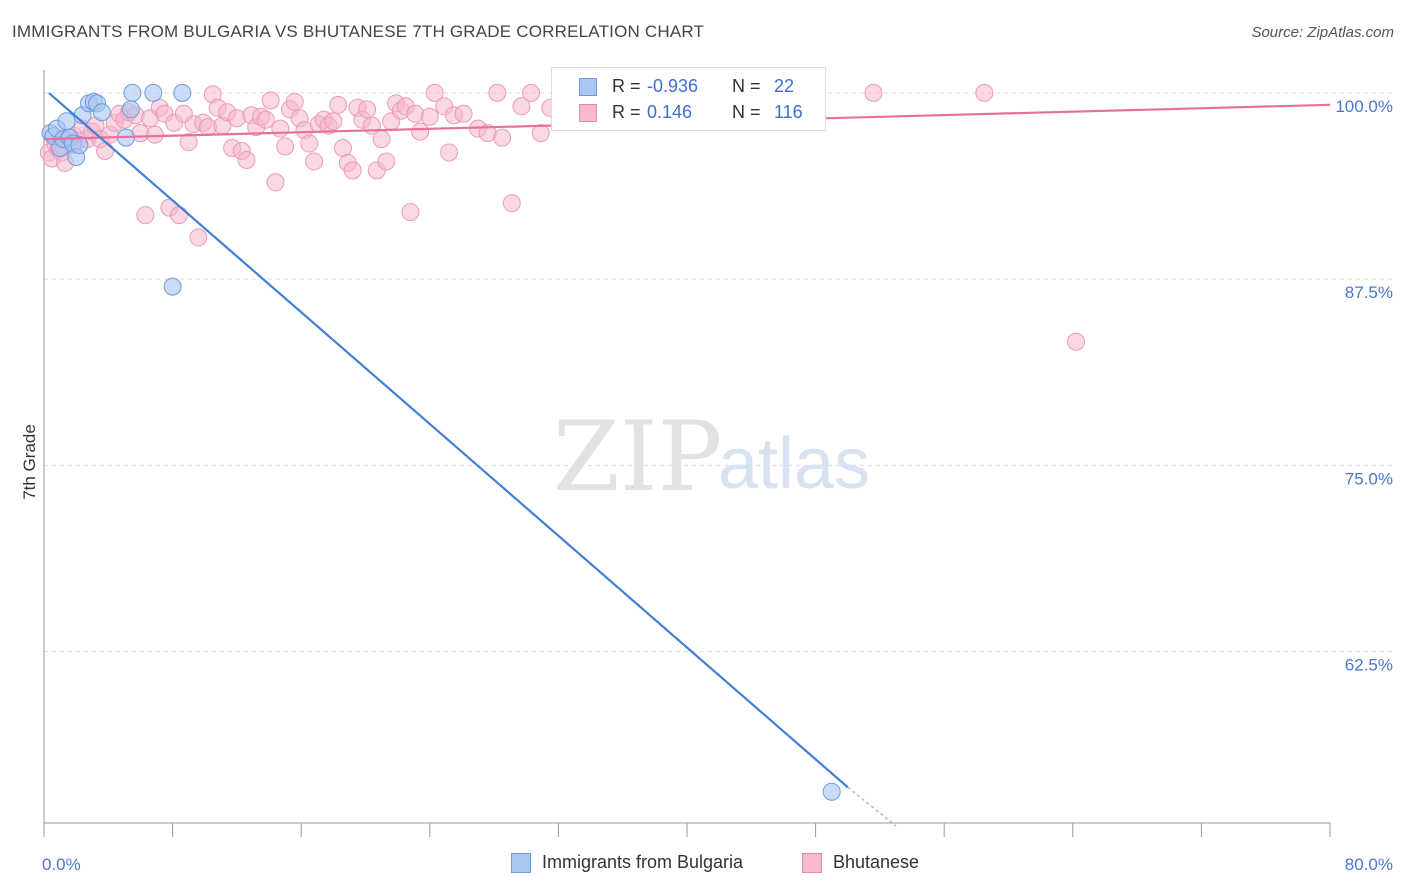 The image size is (1406, 892). Describe the element at coordinates (784, 86) in the screenshot. I see `legend-n-value: 22` at that location.